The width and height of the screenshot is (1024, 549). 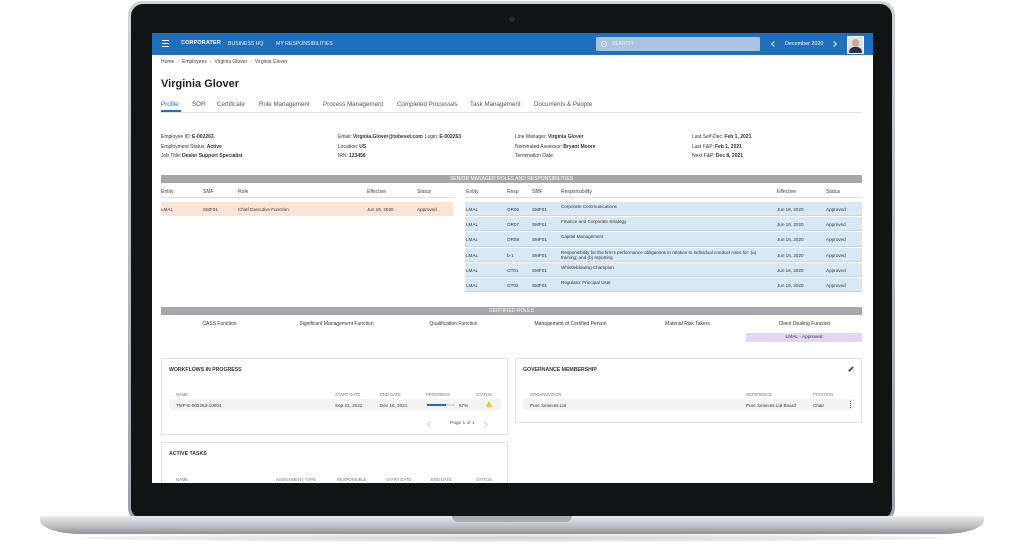 What do you see at coordinates (513, 225) in the screenshot?
I see `responsibility-cell: OR07` at bounding box center [513, 225].